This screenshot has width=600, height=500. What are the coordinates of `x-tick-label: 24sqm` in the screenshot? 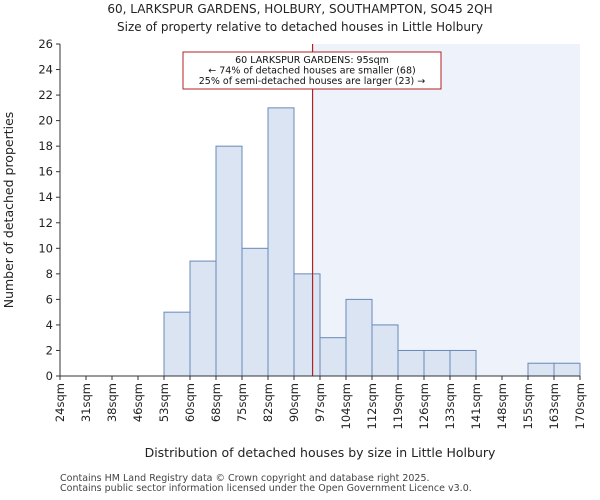 It's located at (60, 402).